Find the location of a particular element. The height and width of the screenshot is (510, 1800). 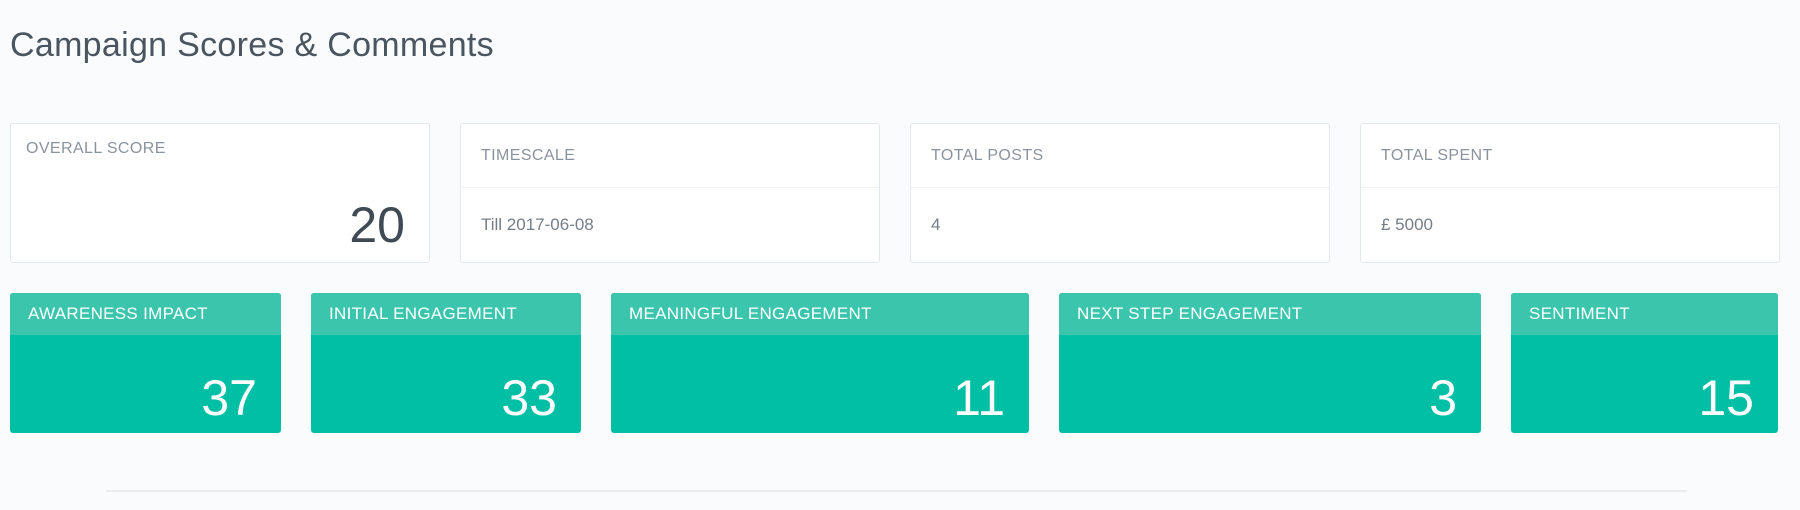

awareness-impact-label: AWARENESS IMPACT is located at coordinates (145, 314).